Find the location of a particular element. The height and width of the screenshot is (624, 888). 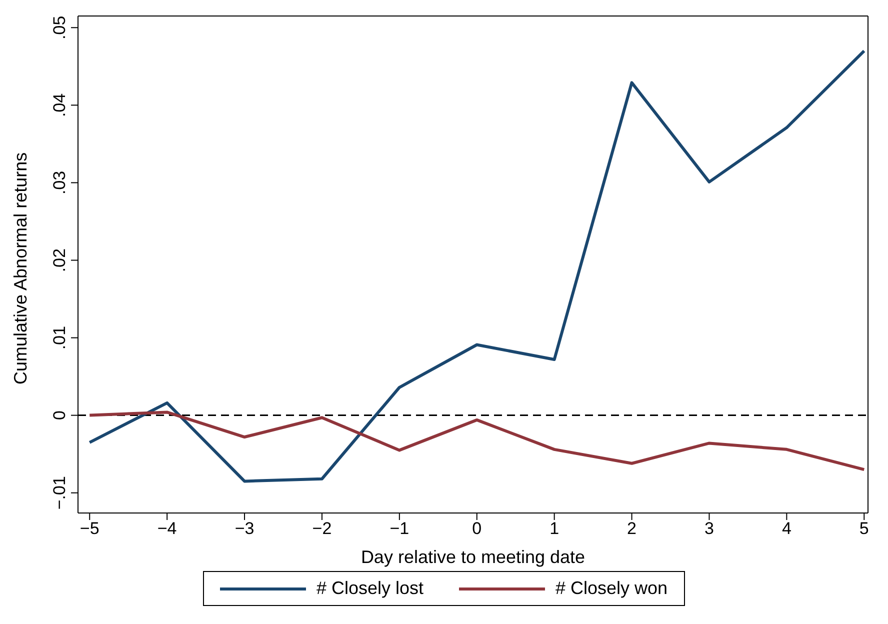

x-tick-label: 2 is located at coordinates (632, 528).